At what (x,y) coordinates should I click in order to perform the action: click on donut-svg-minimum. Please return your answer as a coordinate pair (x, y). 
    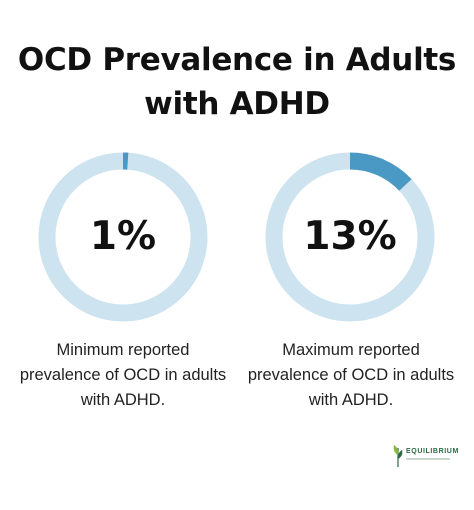
    Looking at the image, I should click on (123, 237).